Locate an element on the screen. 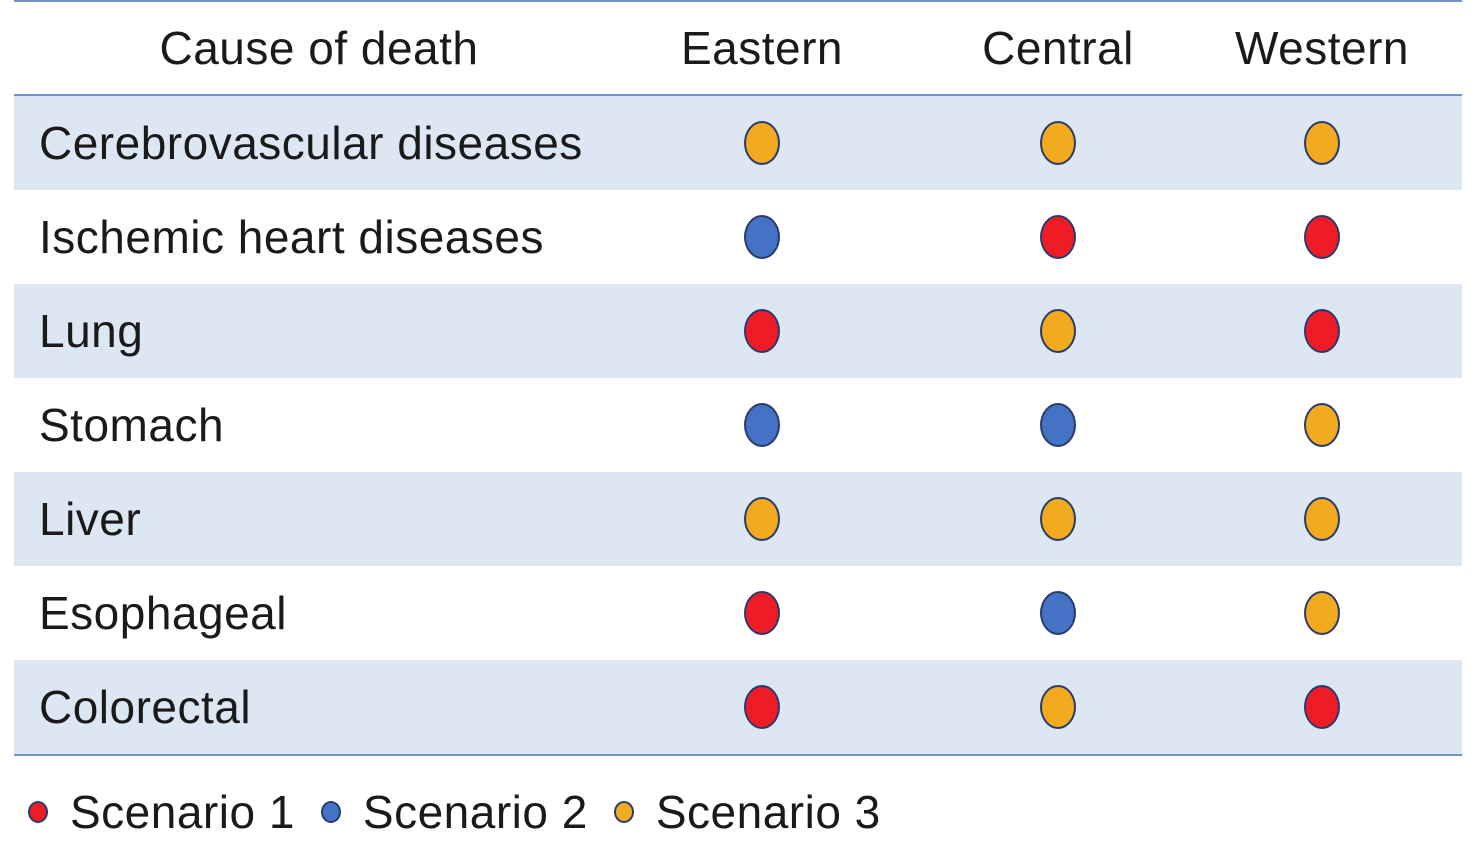 This screenshot has width=1476, height=846. cause-label: Colorectal is located at coordinates (145, 707).